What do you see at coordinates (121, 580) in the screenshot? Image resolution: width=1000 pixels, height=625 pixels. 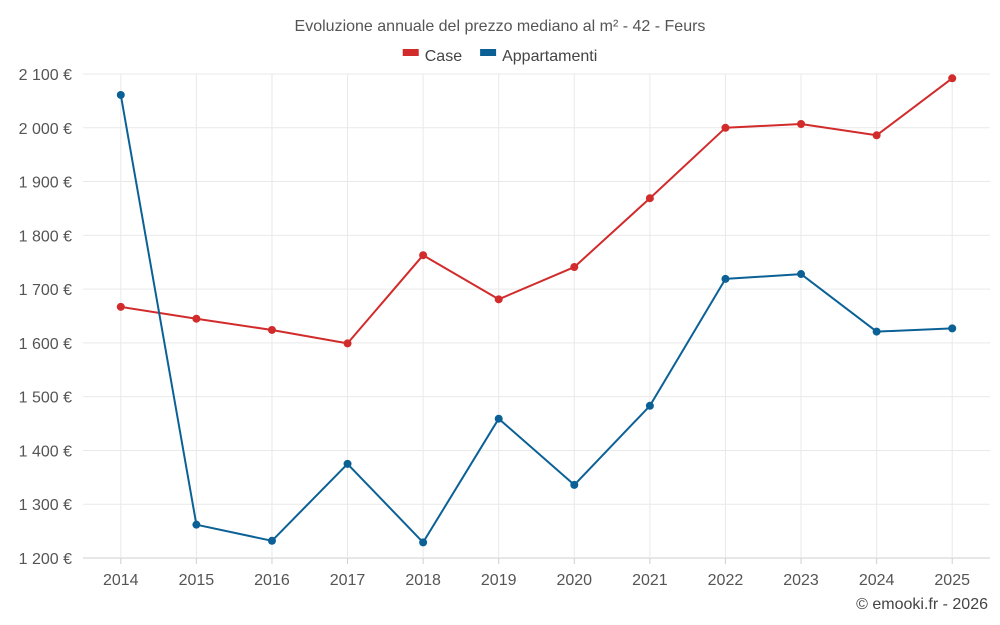 I see `x-tick-label: 2014` at bounding box center [121, 580].